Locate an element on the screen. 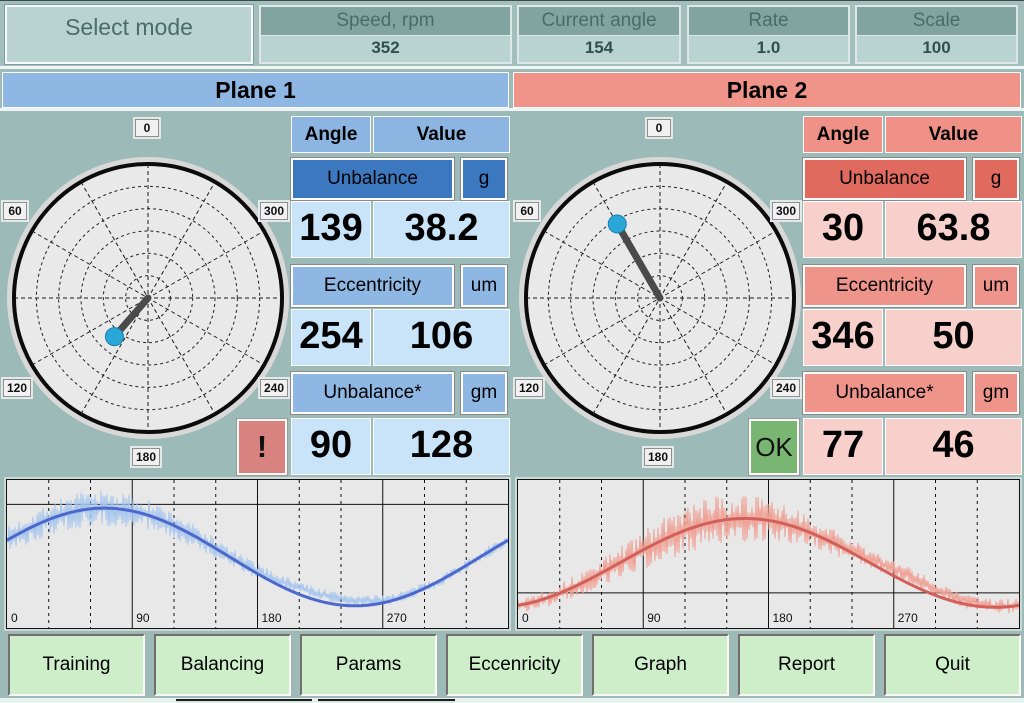 The height and width of the screenshot is (703, 1024). training-button: Training is located at coordinates (76, 665).